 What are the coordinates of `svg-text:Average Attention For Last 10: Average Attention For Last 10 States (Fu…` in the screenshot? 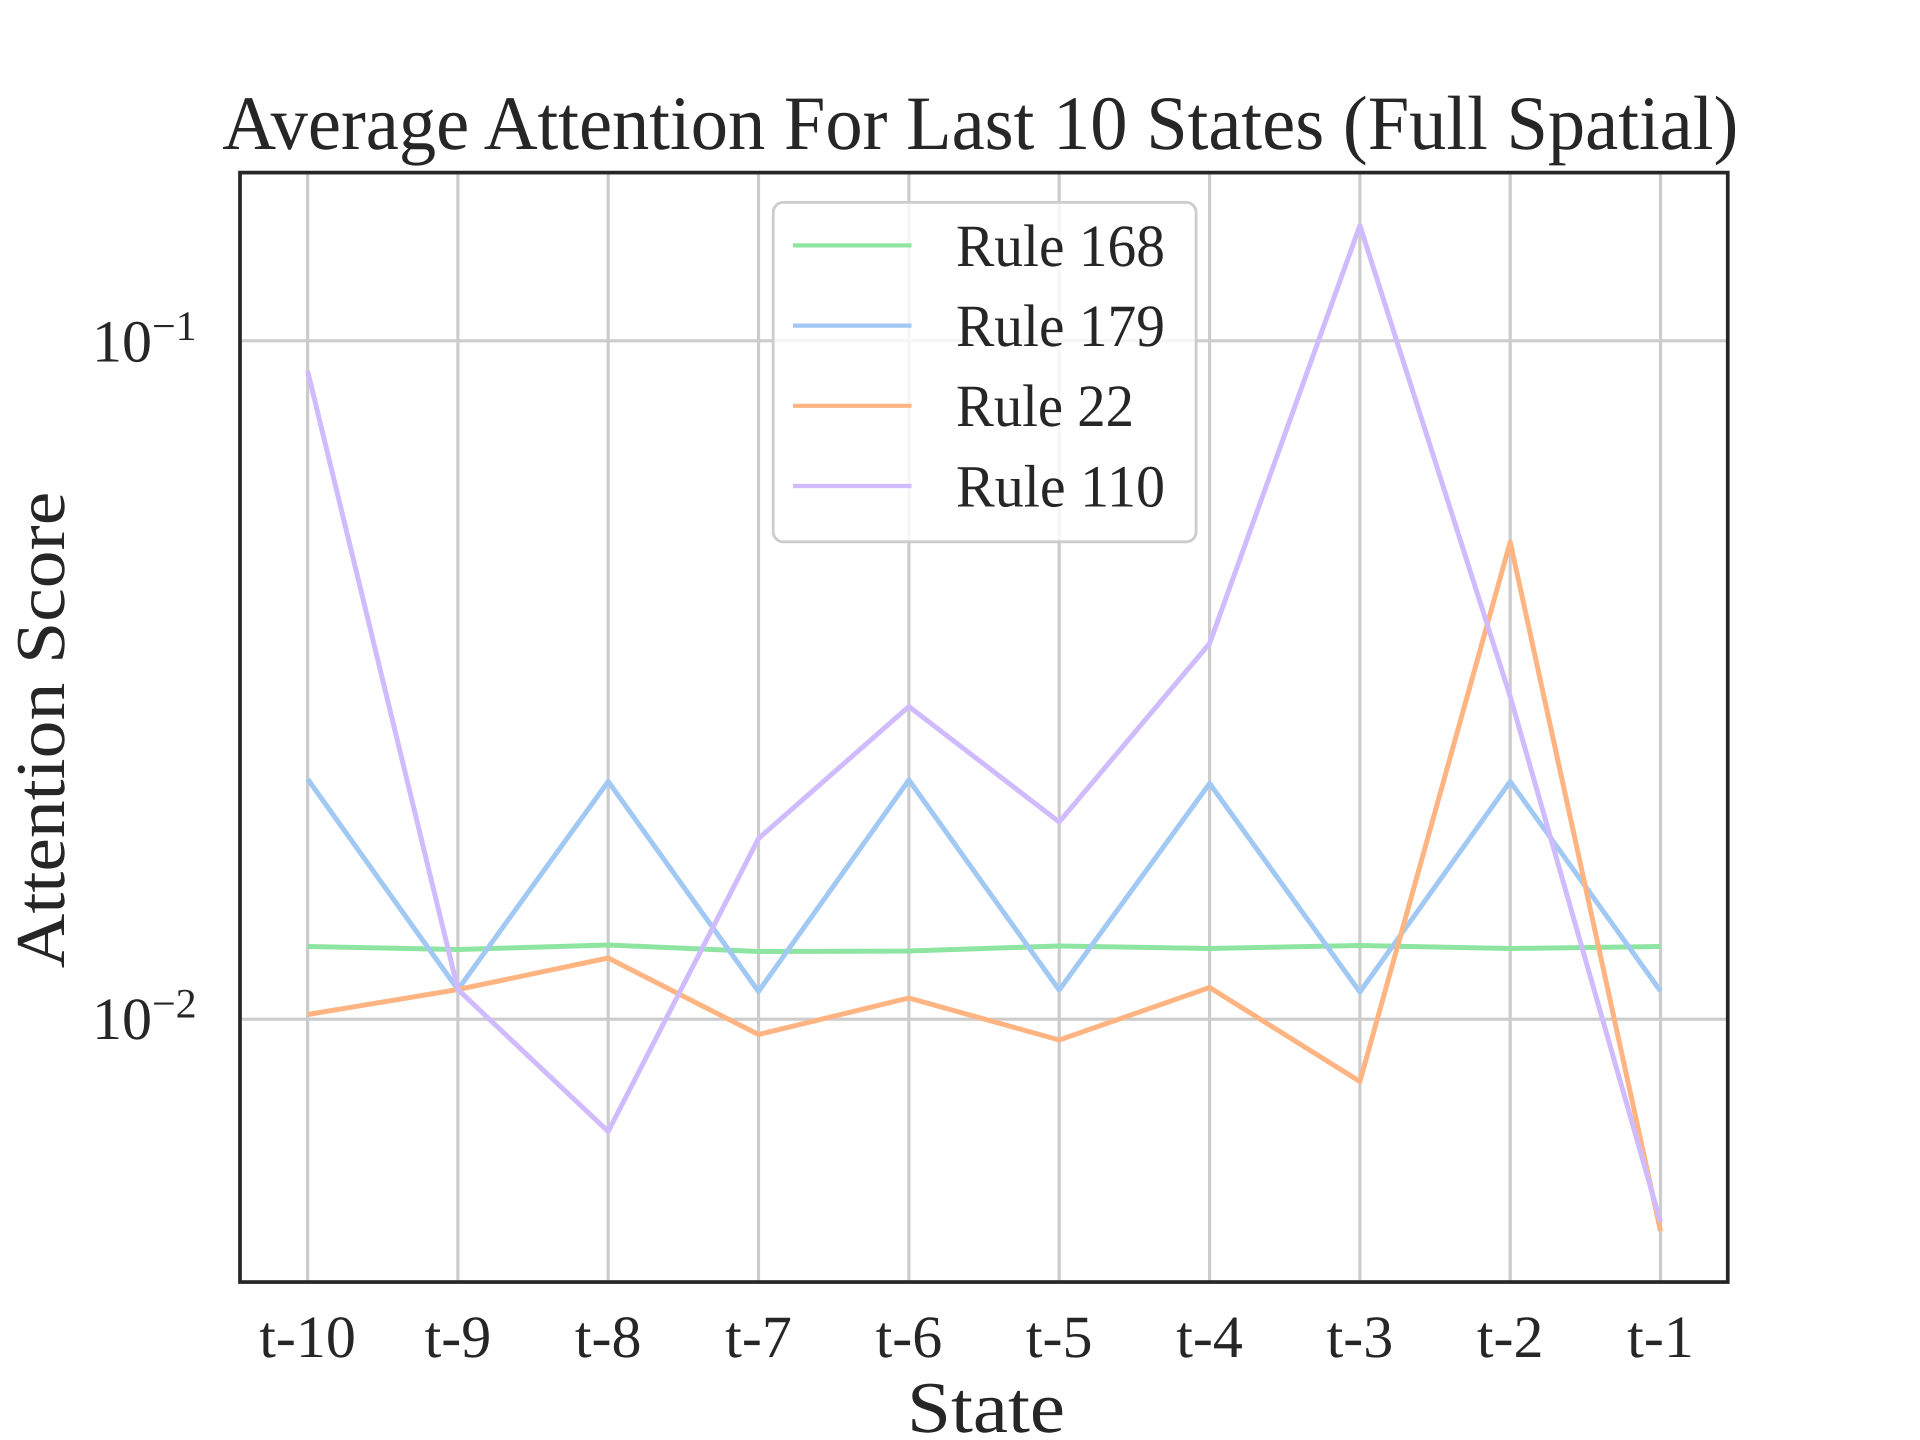 It's located at (980, 123).